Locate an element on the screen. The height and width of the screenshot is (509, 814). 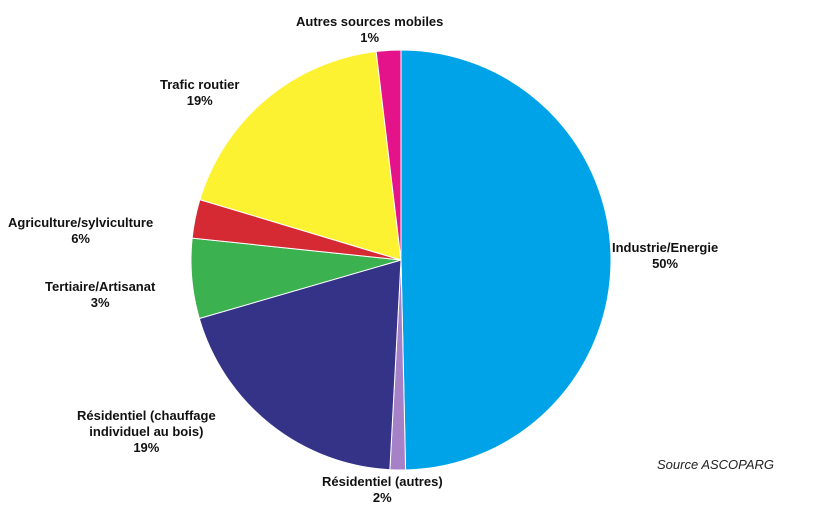
slice-label: Agriculture/sylviculture is located at coordinates (81, 222).